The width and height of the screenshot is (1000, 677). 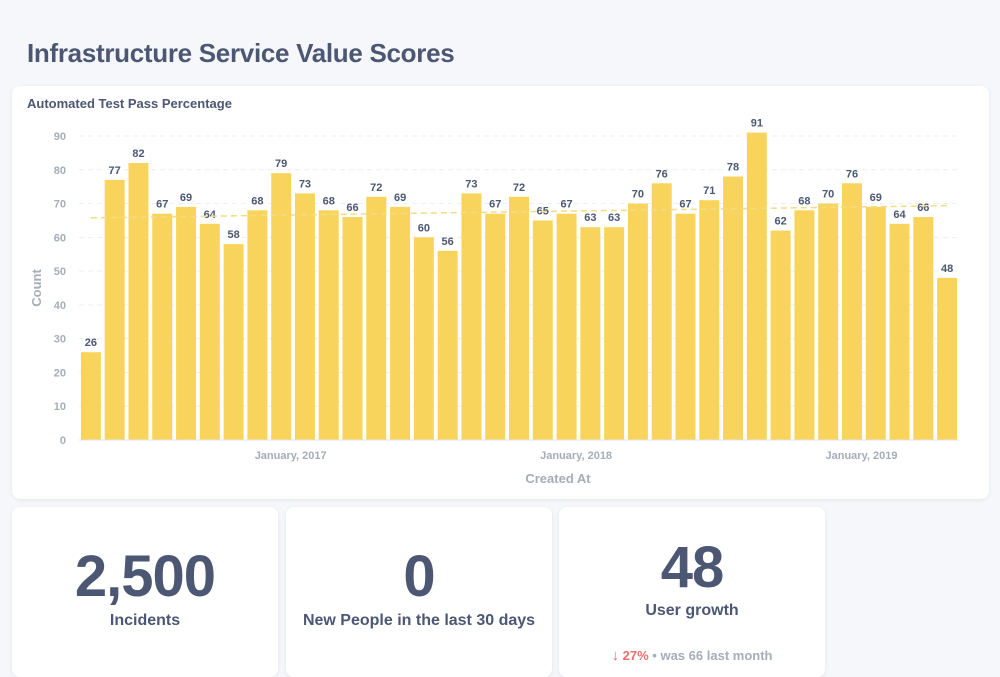 I want to click on y-tick-label: 20, so click(x=60, y=373).